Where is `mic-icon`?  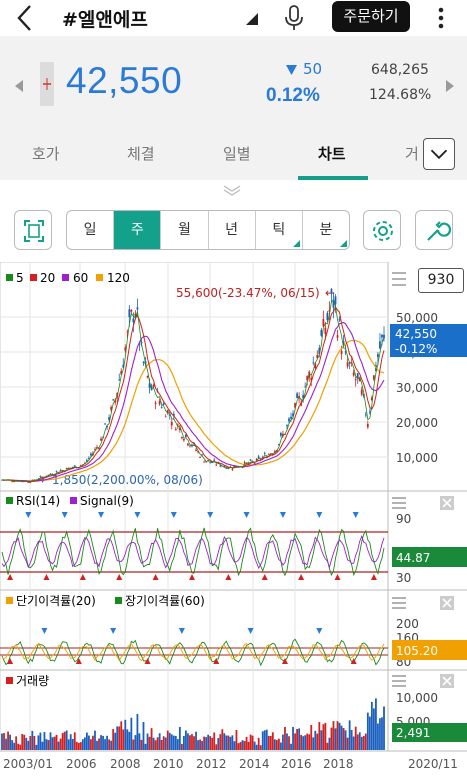
mic-icon is located at coordinates (294, 18).